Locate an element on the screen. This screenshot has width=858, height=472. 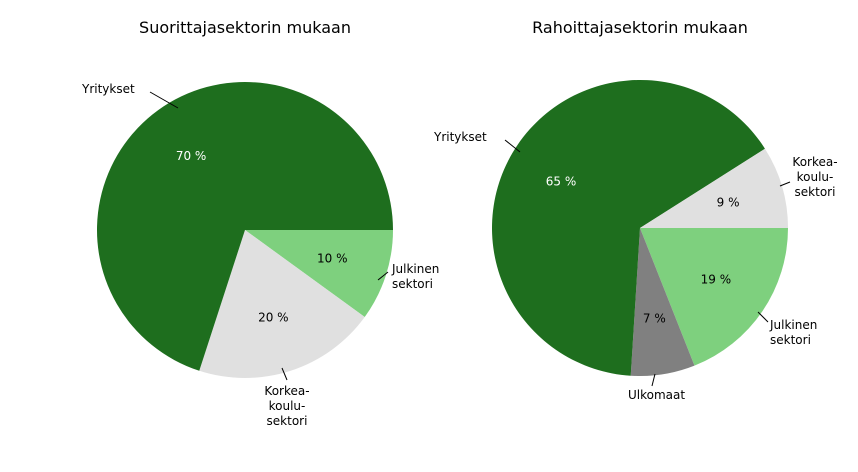
category-label: Ulkomaat is located at coordinates (657, 395).